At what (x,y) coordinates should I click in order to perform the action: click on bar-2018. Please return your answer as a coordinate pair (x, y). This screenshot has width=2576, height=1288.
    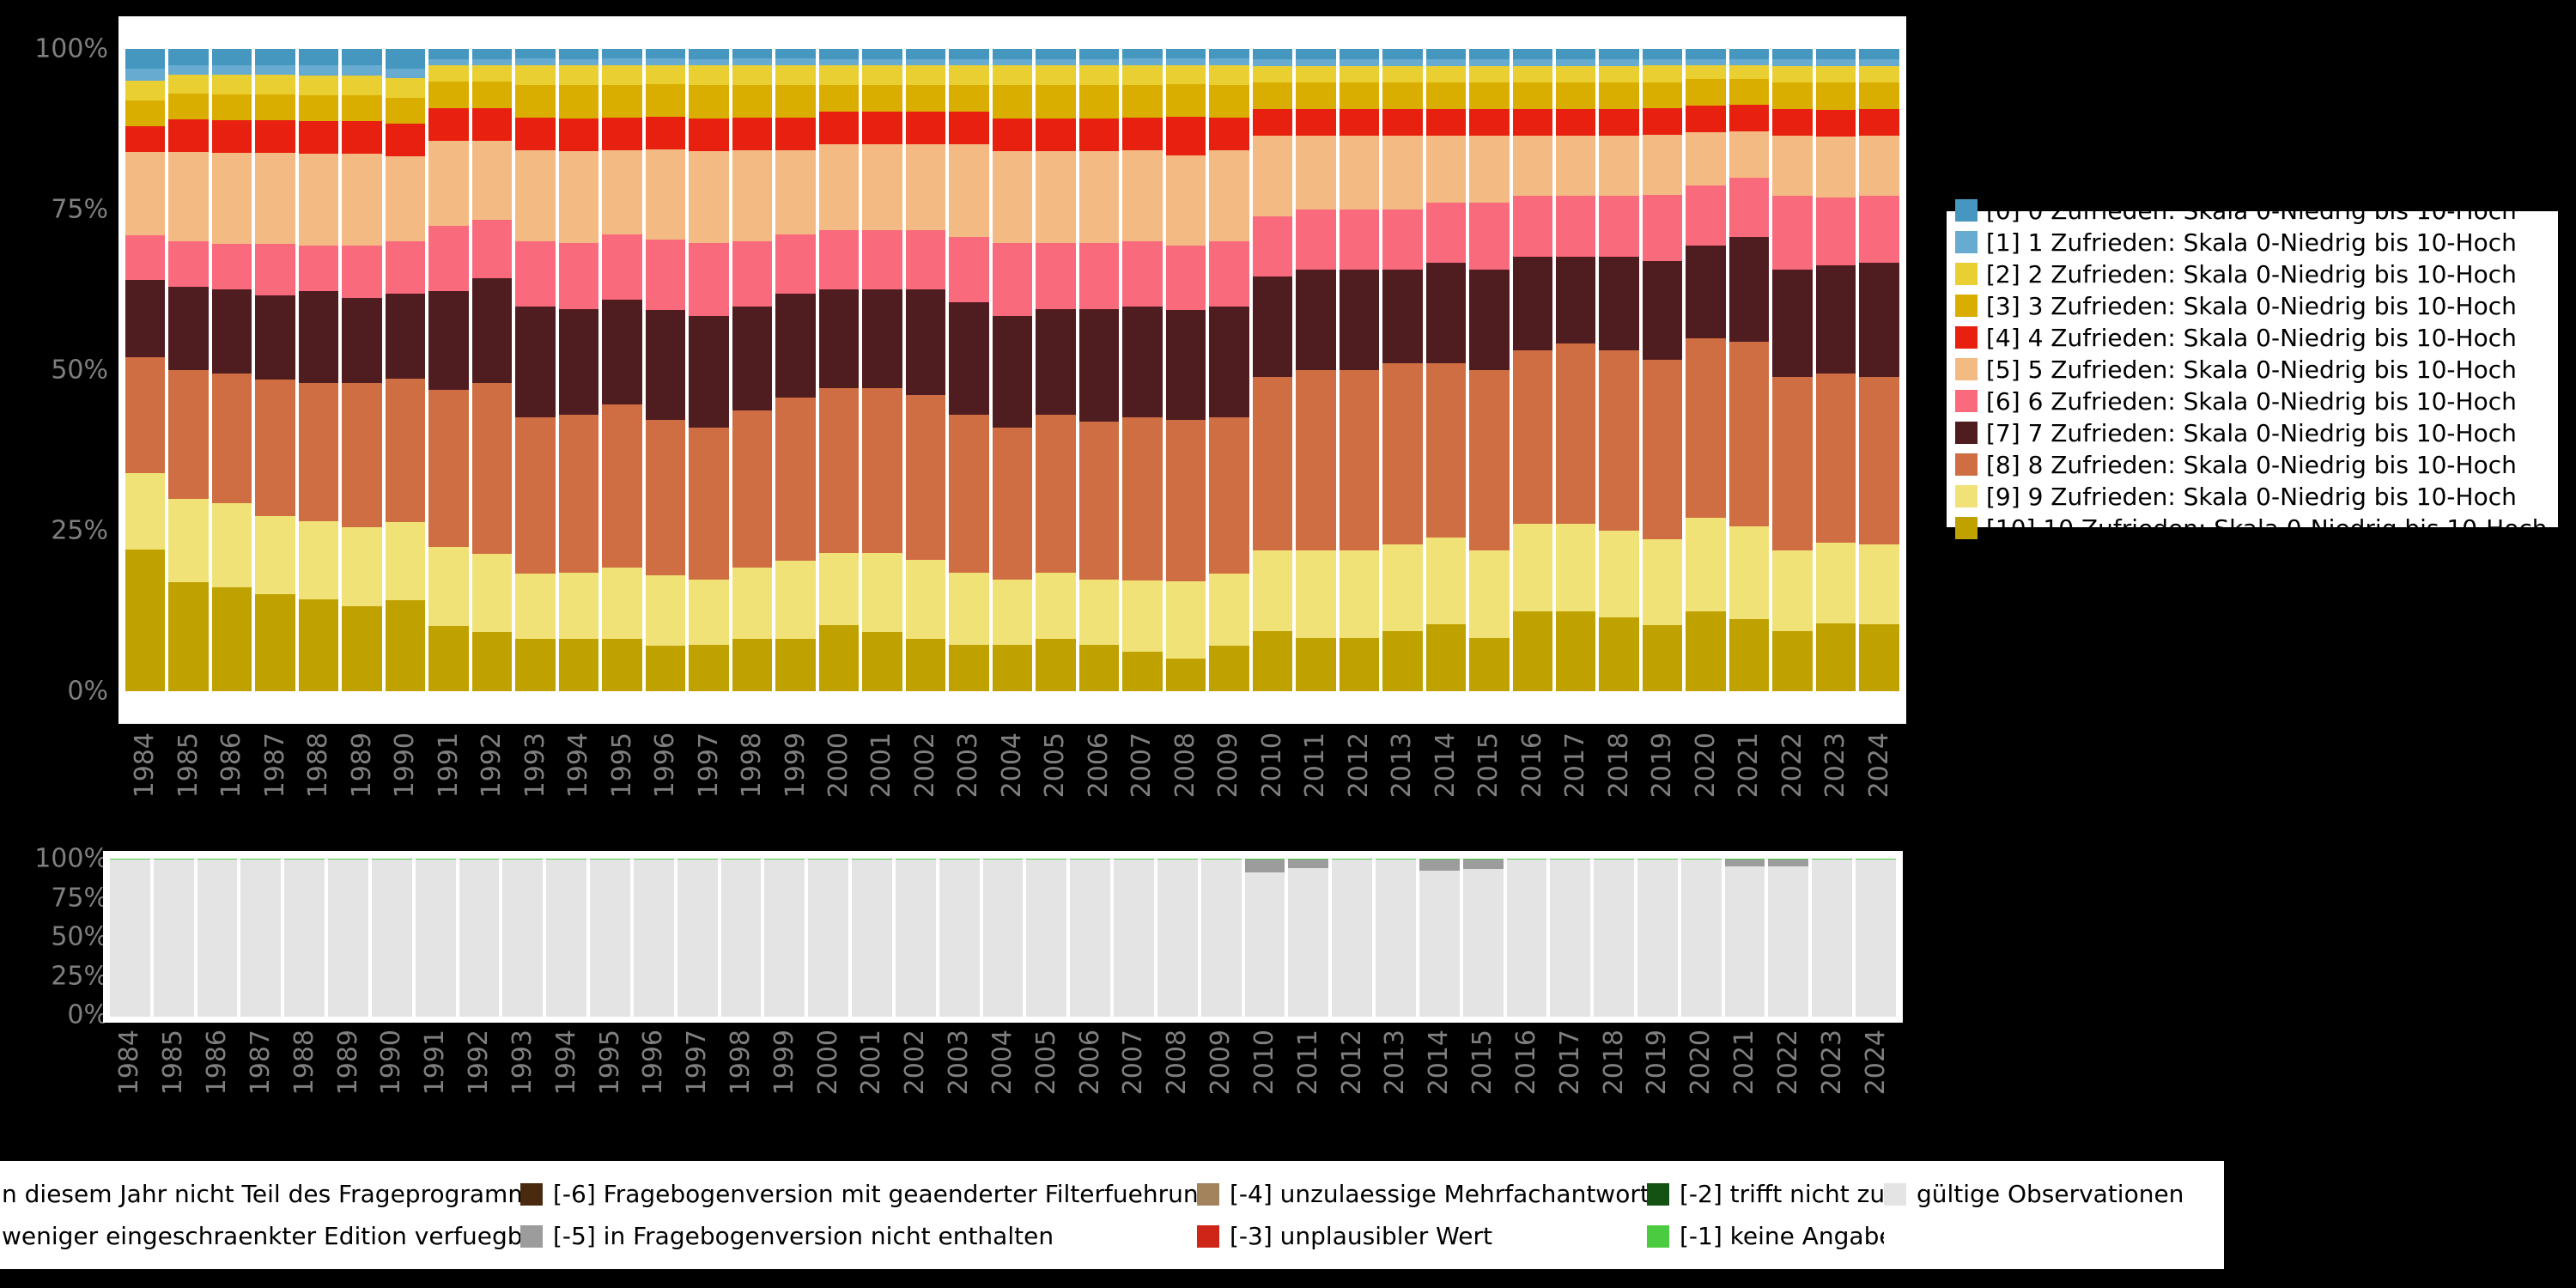
    Looking at the image, I should click on (1614, 938).